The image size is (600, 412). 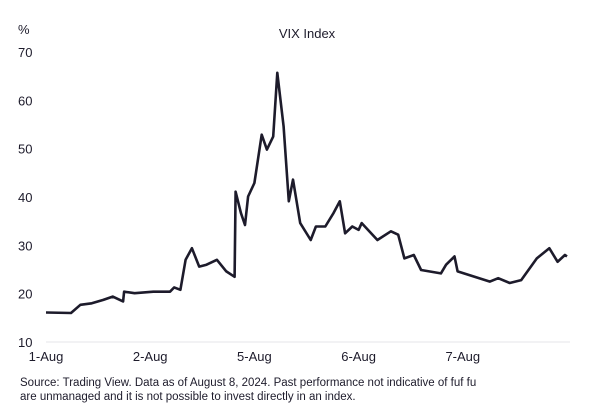 What do you see at coordinates (25, 342) in the screenshot?
I see `y-tick-label: 10` at bounding box center [25, 342].